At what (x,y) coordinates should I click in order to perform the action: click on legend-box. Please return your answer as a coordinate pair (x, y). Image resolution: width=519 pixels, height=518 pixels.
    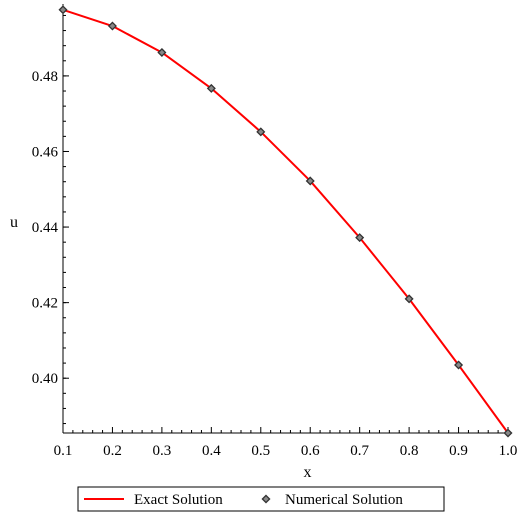
    Looking at the image, I should click on (261, 499).